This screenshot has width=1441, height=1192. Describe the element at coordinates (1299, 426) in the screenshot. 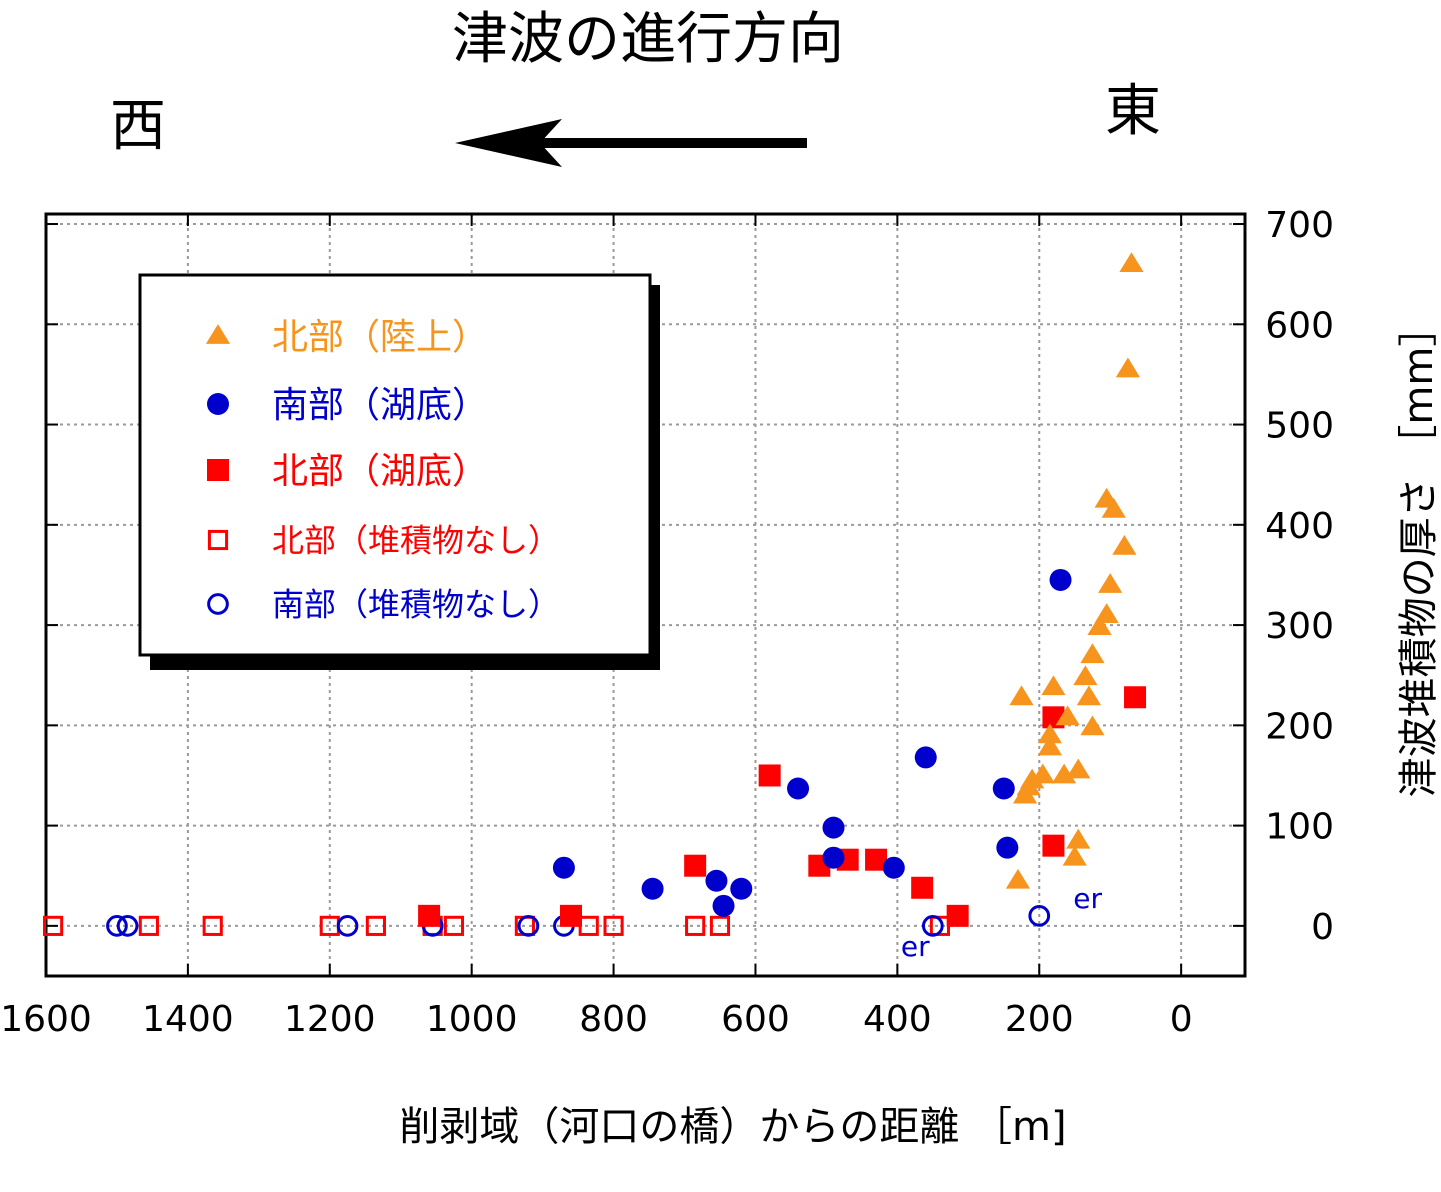

I see `y-tick-label: 500` at that location.